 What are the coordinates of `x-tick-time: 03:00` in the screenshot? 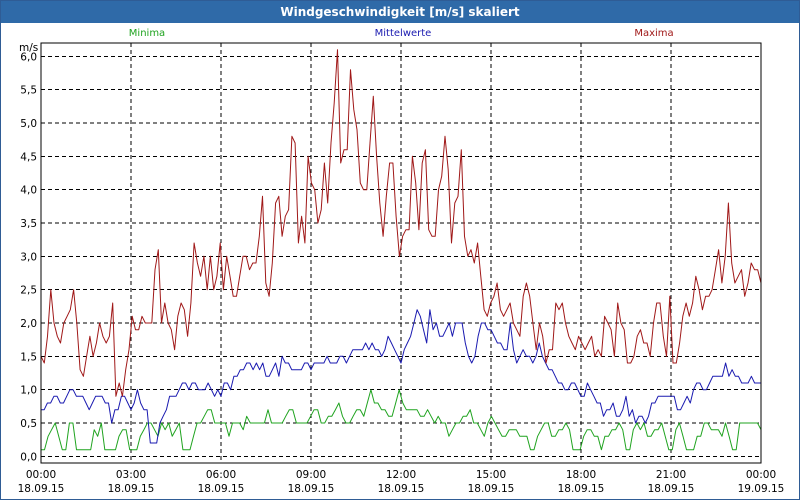 It's located at (131, 475).